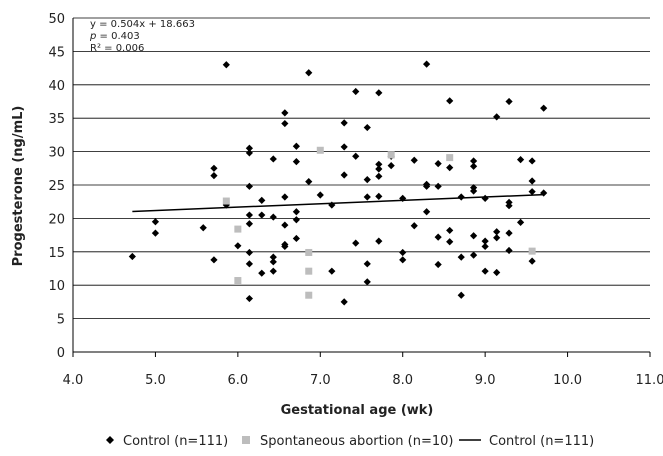  Describe the element at coordinates (73, 380) in the screenshot. I see `x-tick-label: 4.0` at that location.